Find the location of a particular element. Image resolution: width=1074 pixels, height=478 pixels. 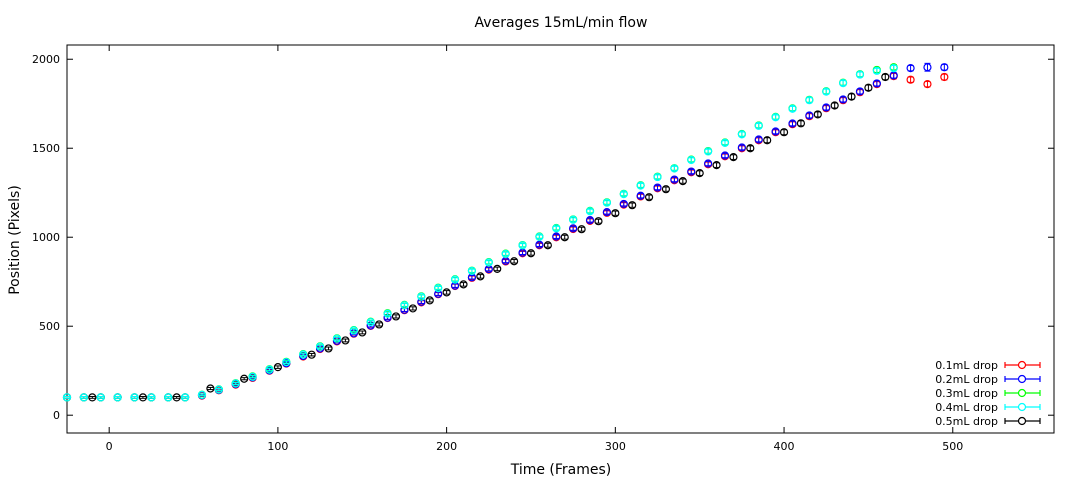

legend-label: 0.2mL drop is located at coordinates (966, 379).